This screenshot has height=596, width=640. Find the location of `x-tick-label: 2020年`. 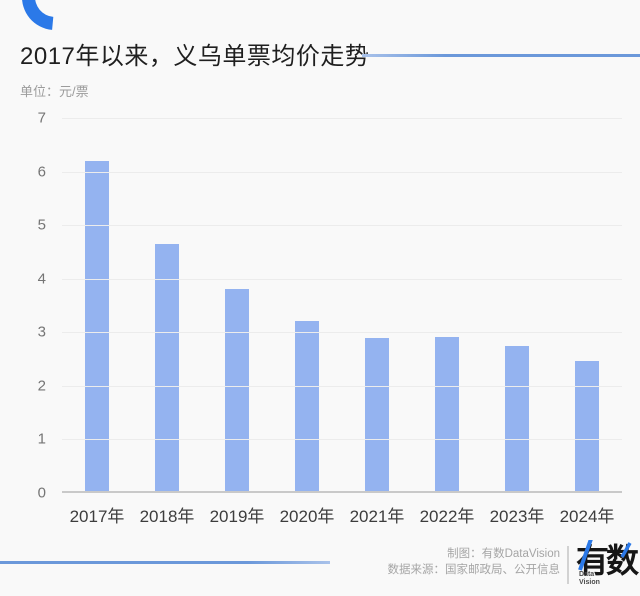

x-tick-label: 2020年 is located at coordinates (307, 516).